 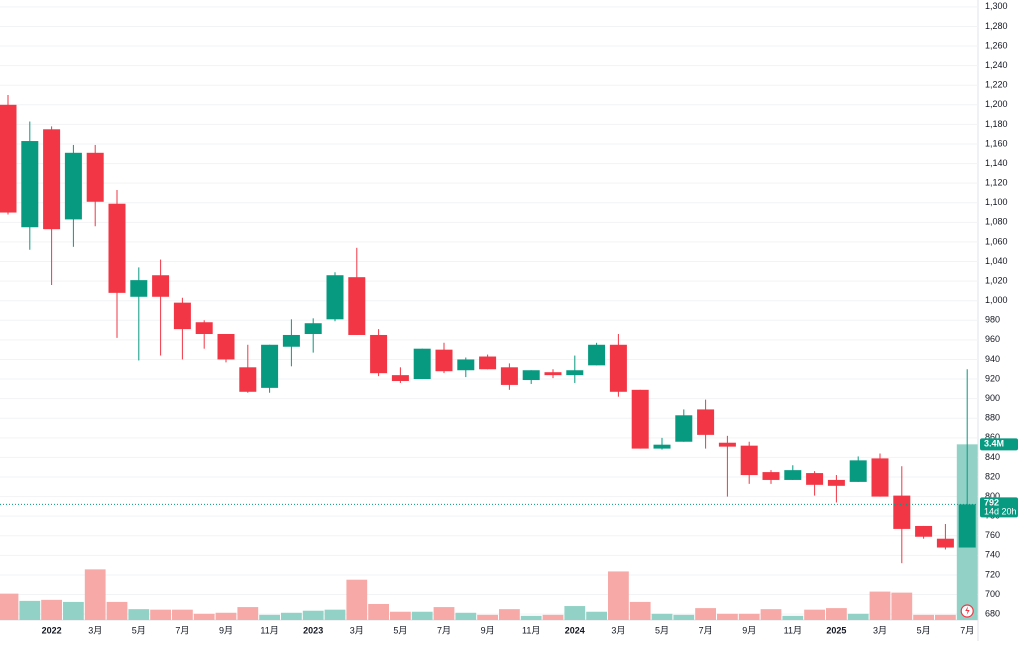 What do you see at coordinates (992, 437) in the screenshot?
I see `y-tick-label: 860` at bounding box center [992, 437].